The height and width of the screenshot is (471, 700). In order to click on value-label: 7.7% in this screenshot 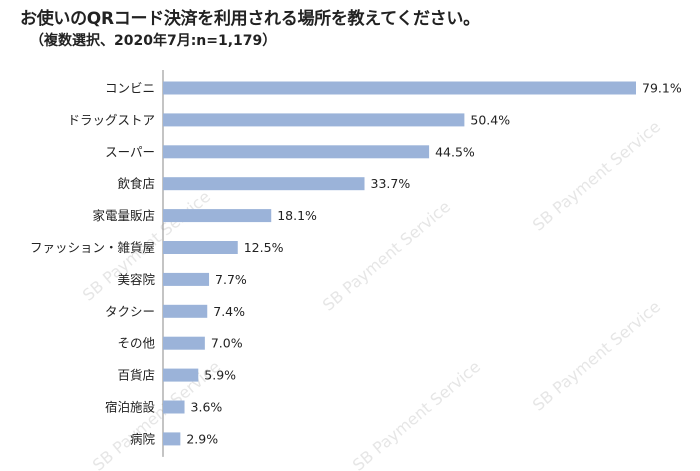, I will do `click(231, 279)`.